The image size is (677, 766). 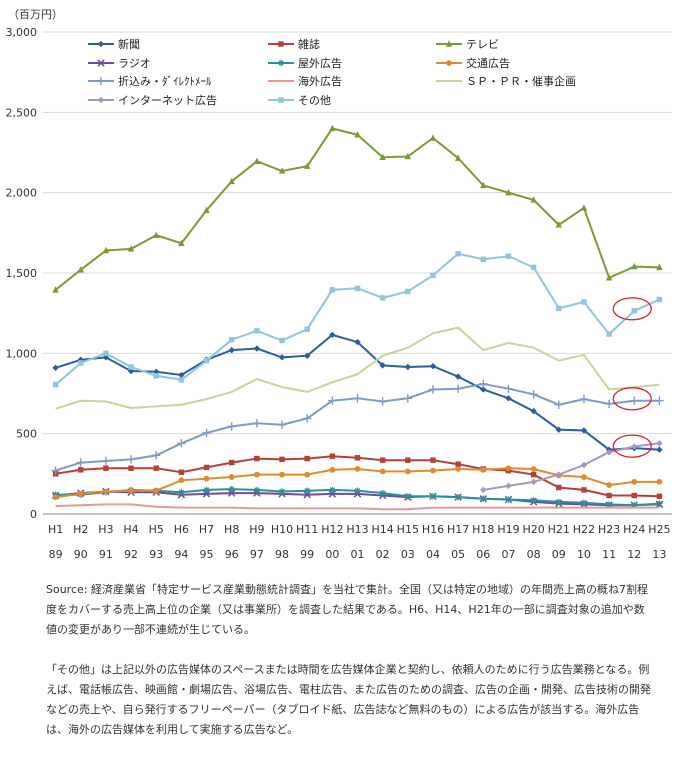 What do you see at coordinates (181, 554) in the screenshot?
I see `x-tick-label-year: 94` at bounding box center [181, 554].